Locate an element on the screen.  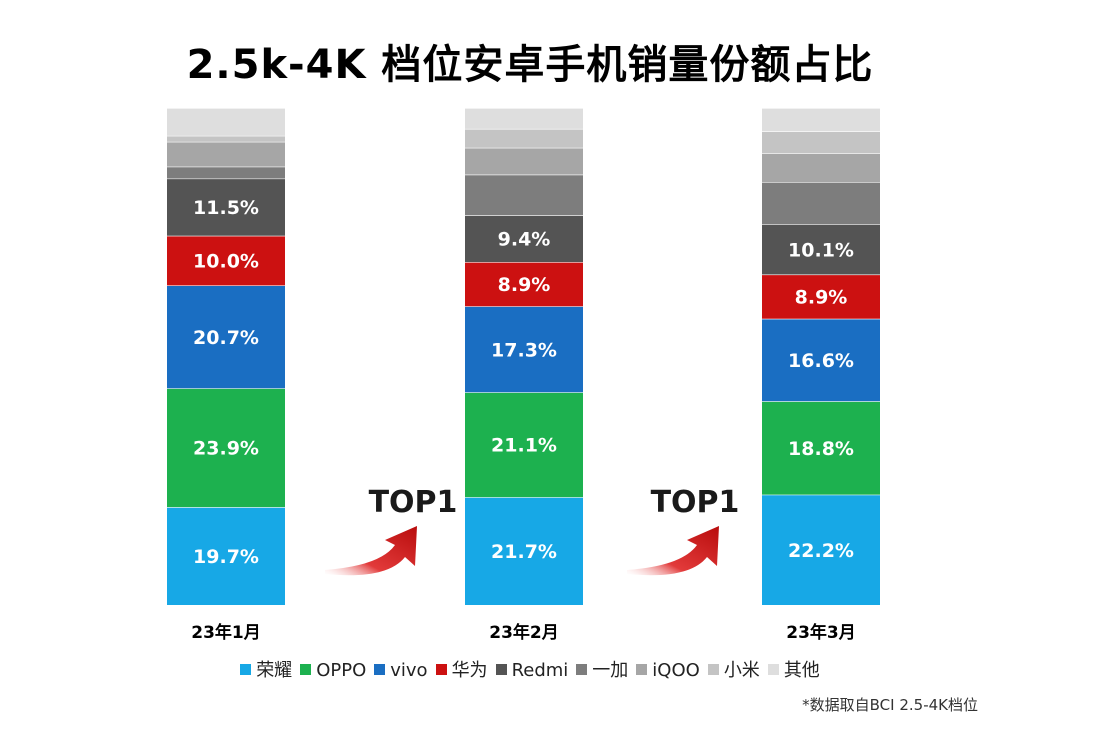
legend-item: iQOO is located at coordinates (668, 670).